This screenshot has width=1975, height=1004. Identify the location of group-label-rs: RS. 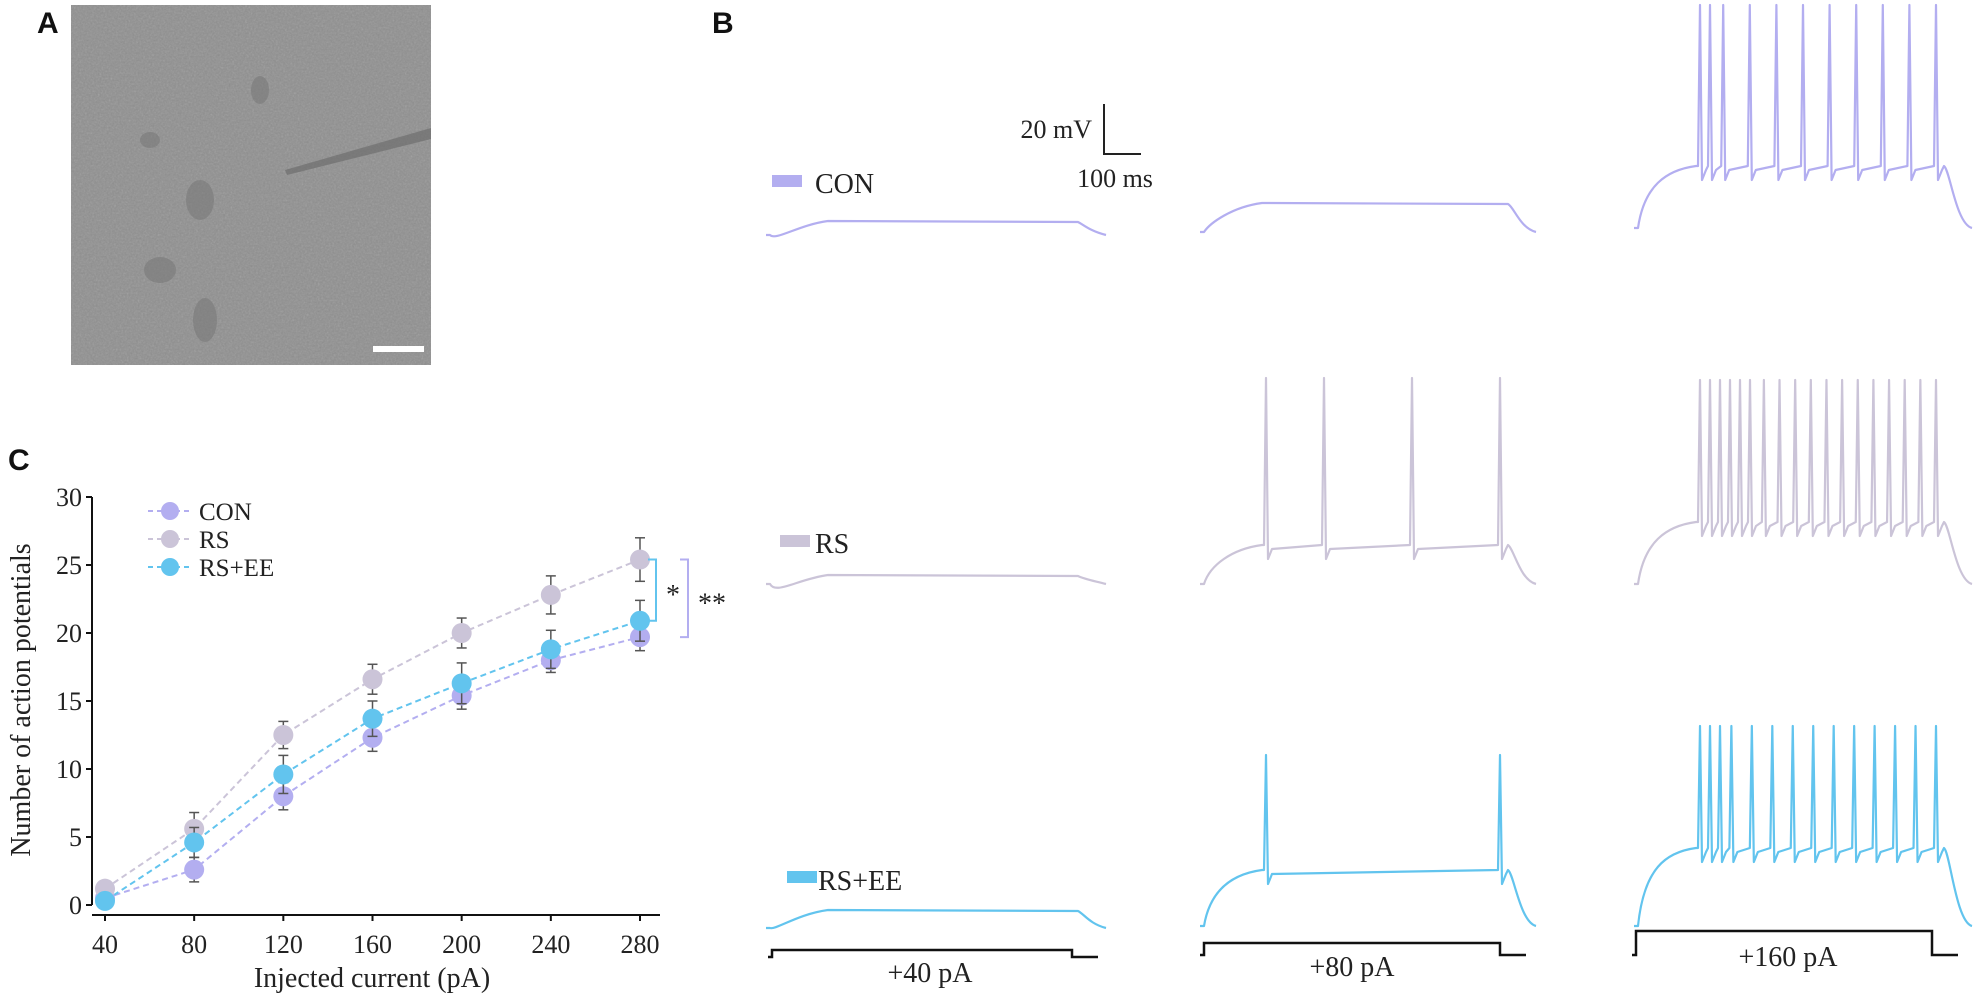
(832, 544).